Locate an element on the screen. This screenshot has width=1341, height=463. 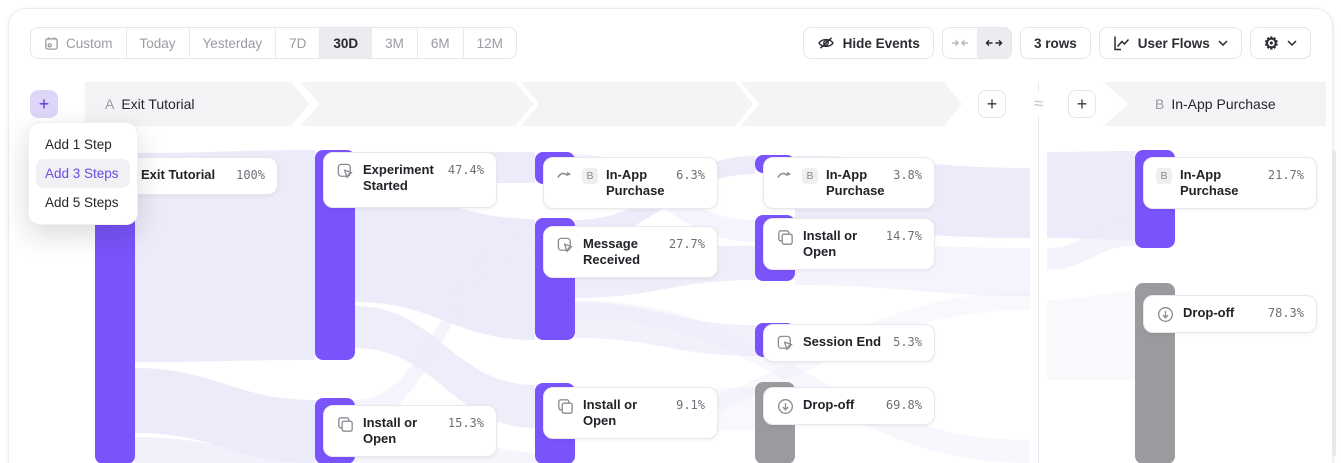
start-event-letter: A is located at coordinates (110, 104).